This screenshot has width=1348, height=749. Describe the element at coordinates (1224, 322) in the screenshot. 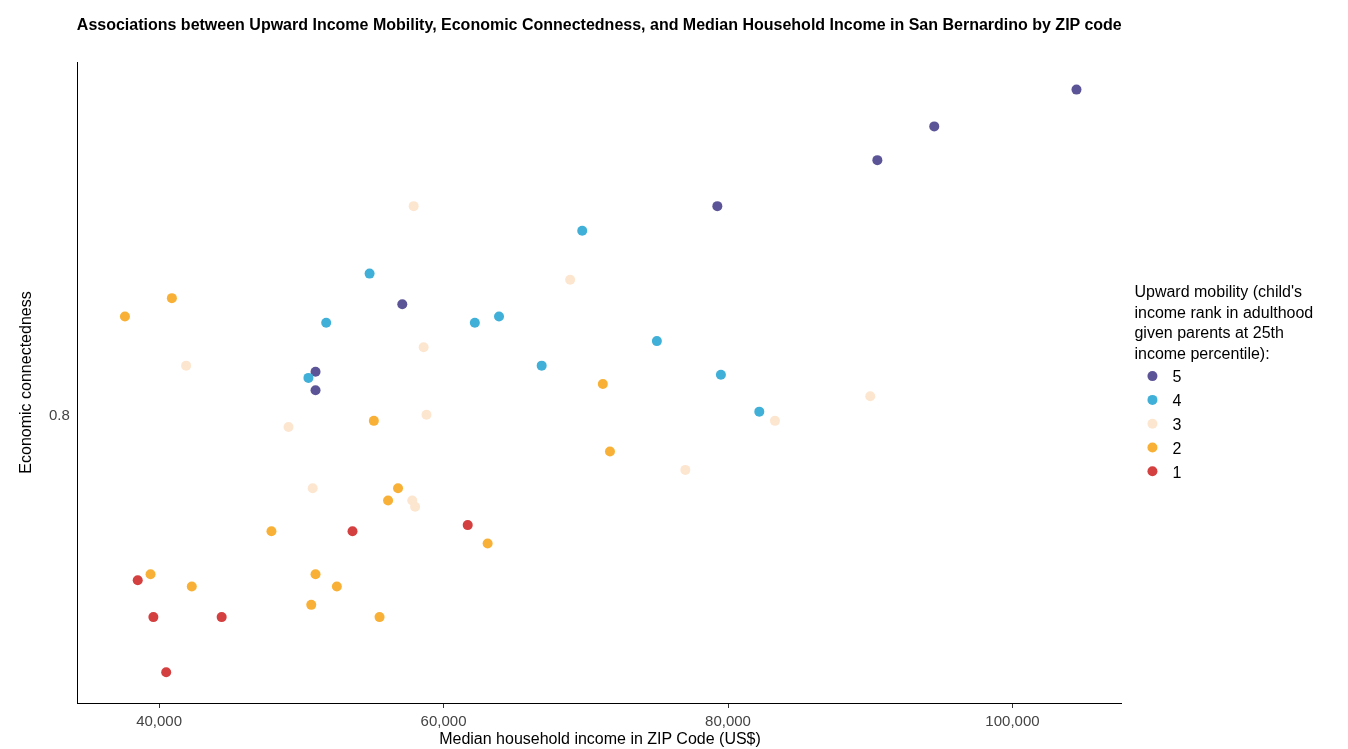

I see `legend-title: Upward mobility (child's income rank in adulthood given parents at 25th income percentile):` at that location.